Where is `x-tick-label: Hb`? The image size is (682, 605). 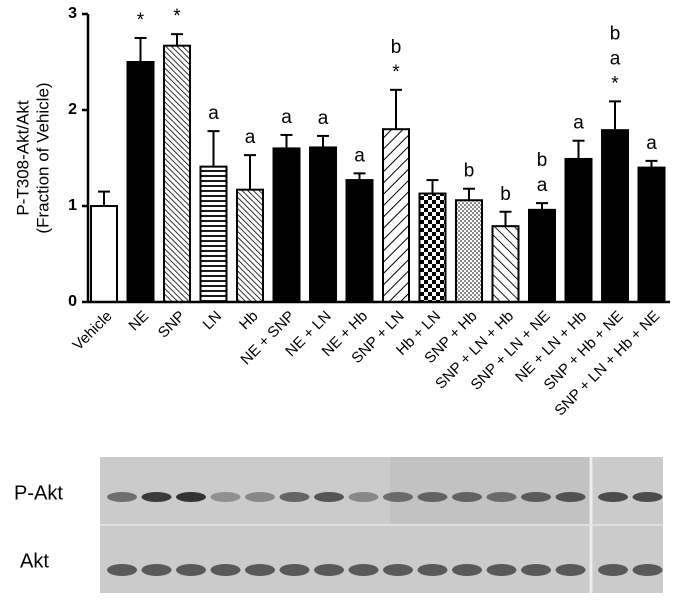
x-tick-label: Hb is located at coordinates (249, 321).